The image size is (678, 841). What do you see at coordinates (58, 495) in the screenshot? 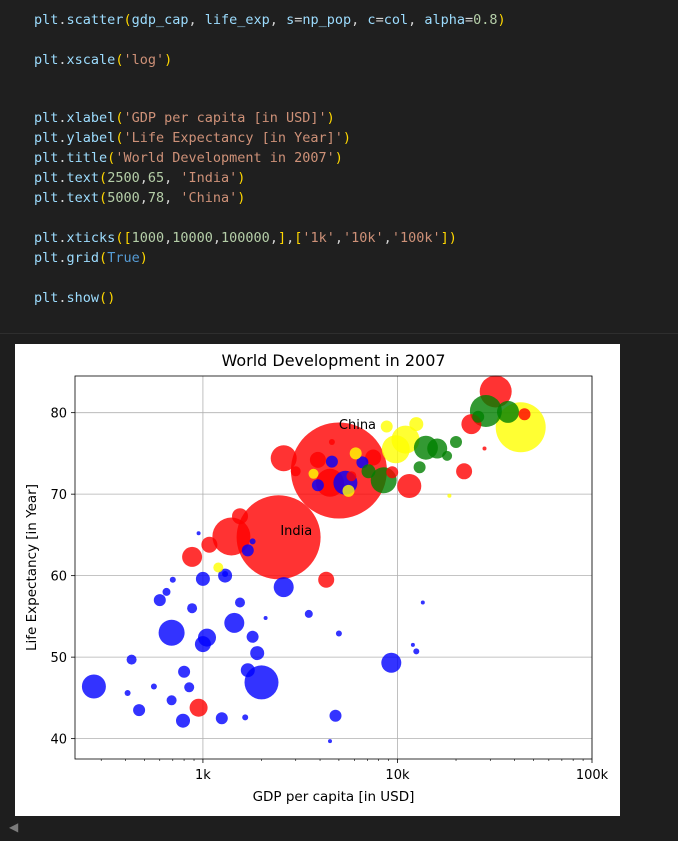
I see `y-tick-label: 70` at bounding box center [58, 495].